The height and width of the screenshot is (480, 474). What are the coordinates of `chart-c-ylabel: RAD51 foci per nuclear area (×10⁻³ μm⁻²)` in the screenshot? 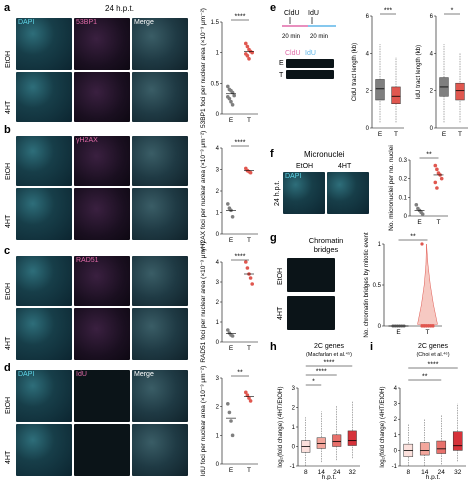 It's located at (203, 301).